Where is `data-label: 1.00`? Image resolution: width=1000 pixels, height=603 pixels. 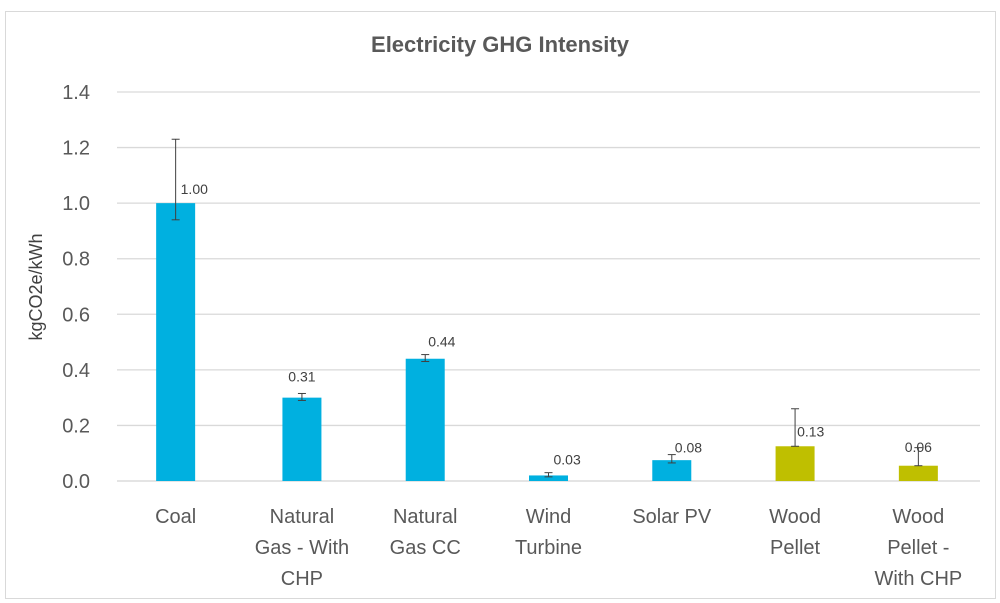
data-label: 1.00 is located at coordinates (194, 189).